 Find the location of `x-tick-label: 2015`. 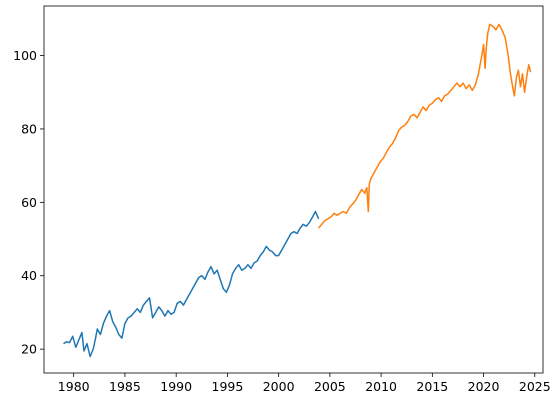

x-tick-label: 2015 is located at coordinates (432, 386).